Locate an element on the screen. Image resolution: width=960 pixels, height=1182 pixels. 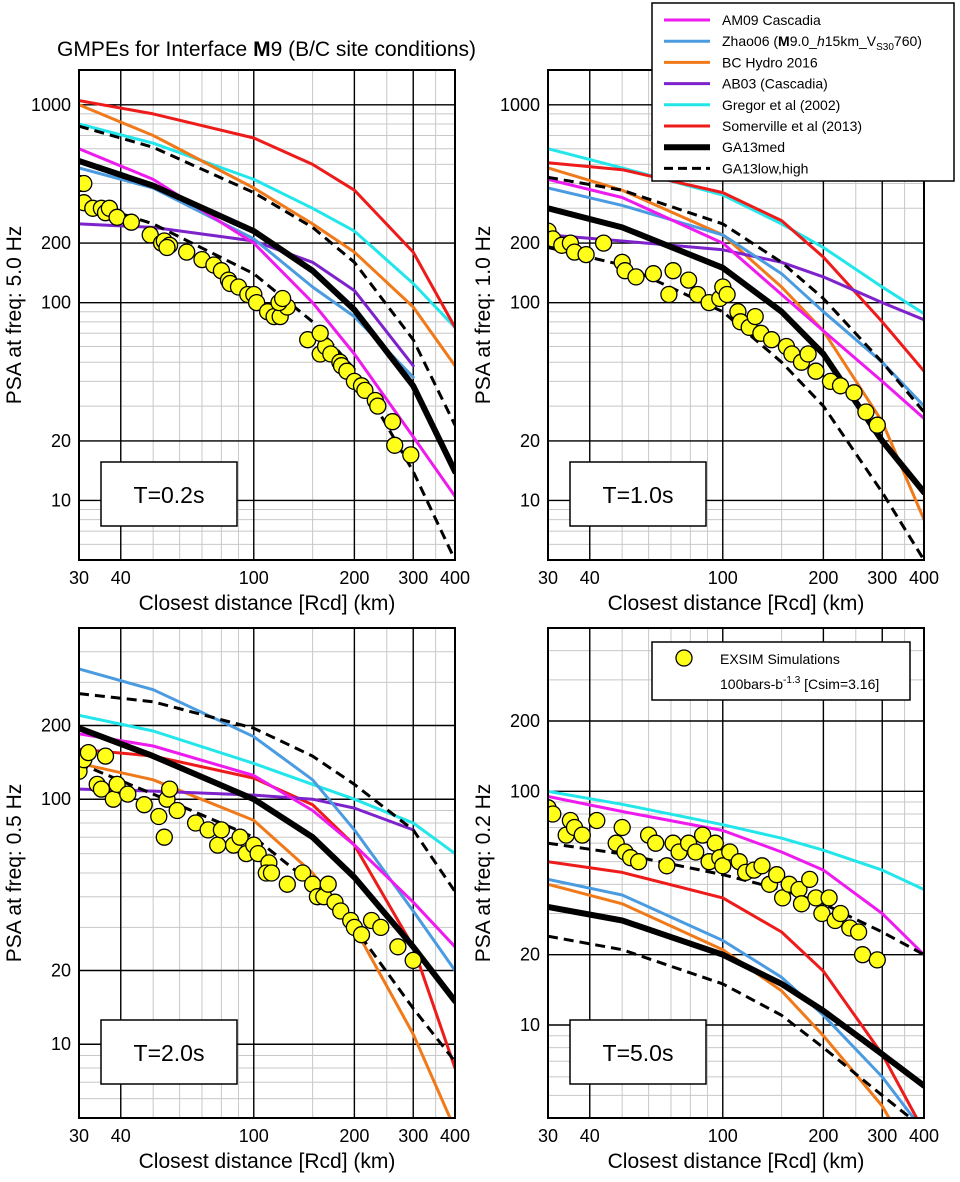
period-label: T=2.0s is located at coordinates (169, 1053).